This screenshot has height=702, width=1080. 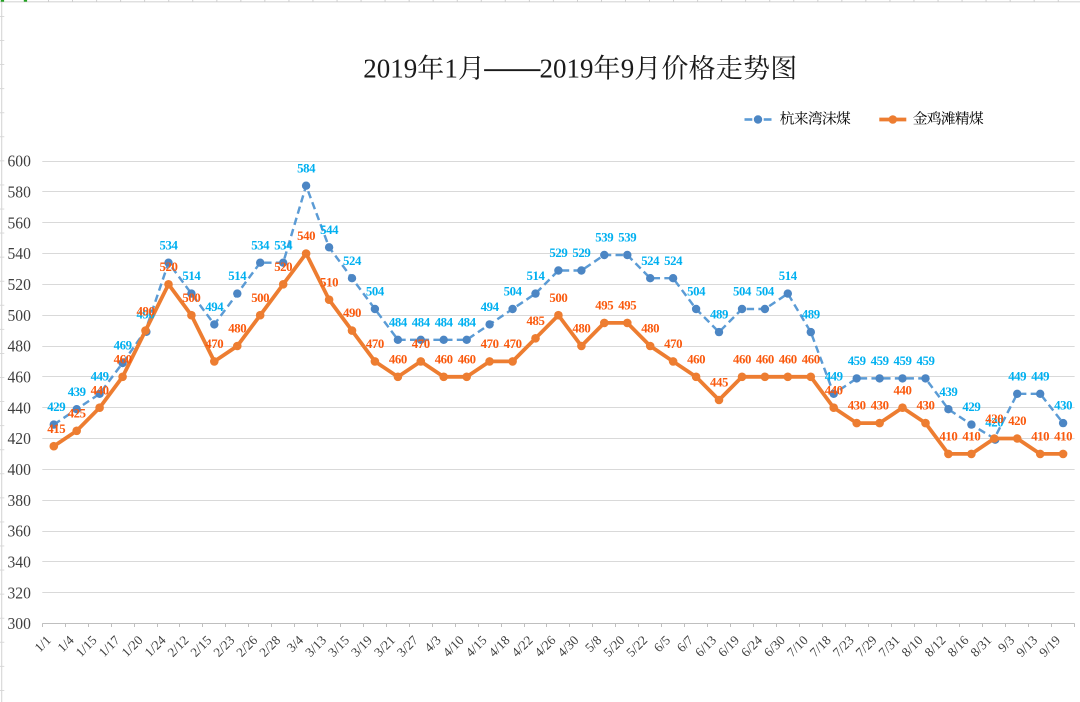 I want to click on svg-text: 600, so click(x=19, y=161).